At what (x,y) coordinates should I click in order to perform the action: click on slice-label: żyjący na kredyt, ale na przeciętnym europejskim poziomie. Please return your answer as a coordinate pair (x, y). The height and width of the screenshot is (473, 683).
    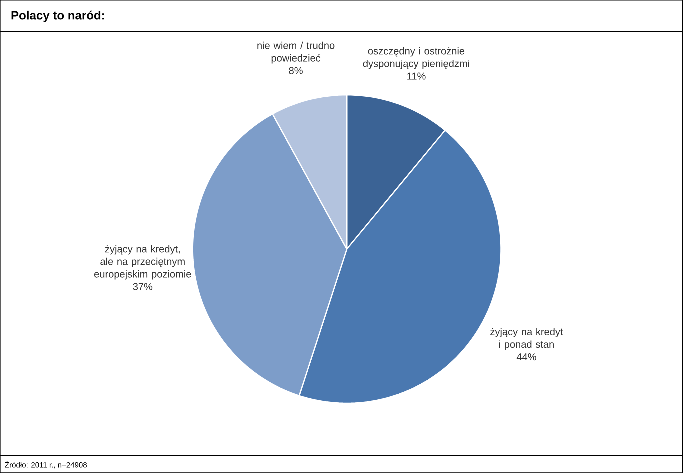
    Looking at the image, I should click on (143, 262).